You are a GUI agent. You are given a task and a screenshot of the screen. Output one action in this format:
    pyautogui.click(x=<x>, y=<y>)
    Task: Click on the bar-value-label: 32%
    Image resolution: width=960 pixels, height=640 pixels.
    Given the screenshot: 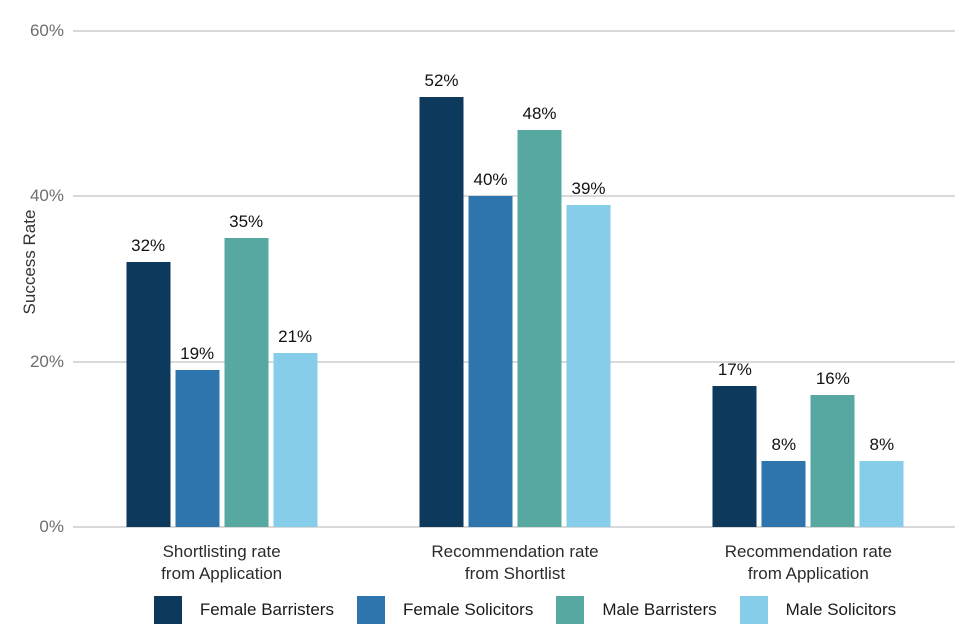 What is the action you would take?
    pyautogui.click(x=148, y=246)
    